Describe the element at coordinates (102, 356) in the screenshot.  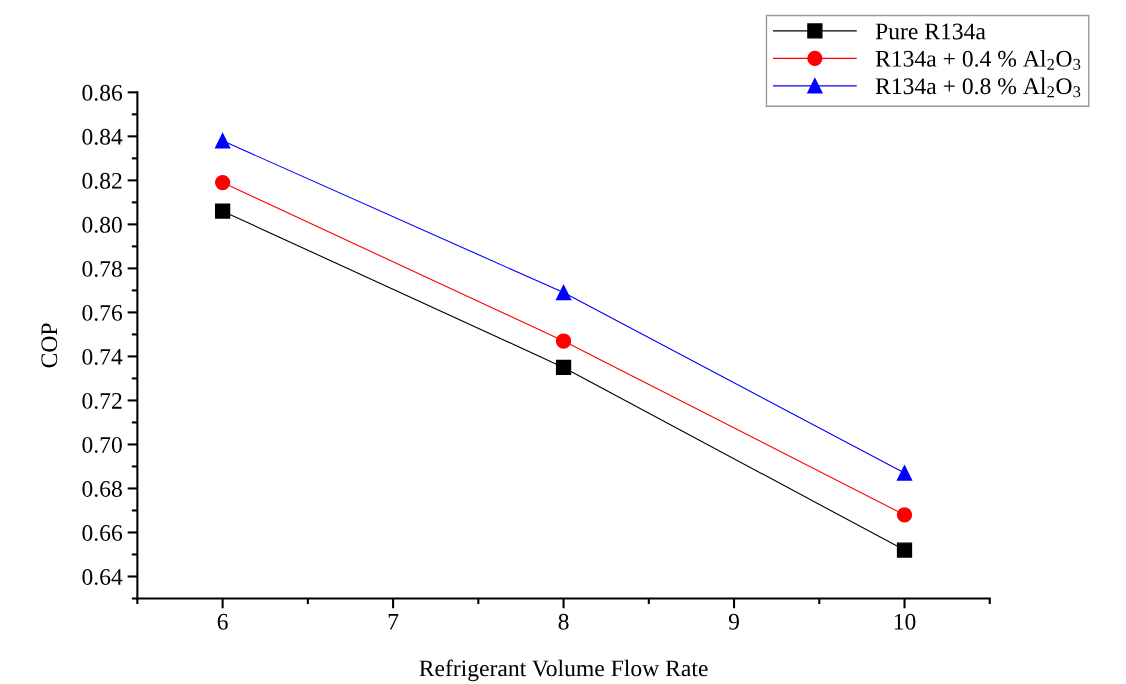
I see `y-tick-label: 0.74` at that location.